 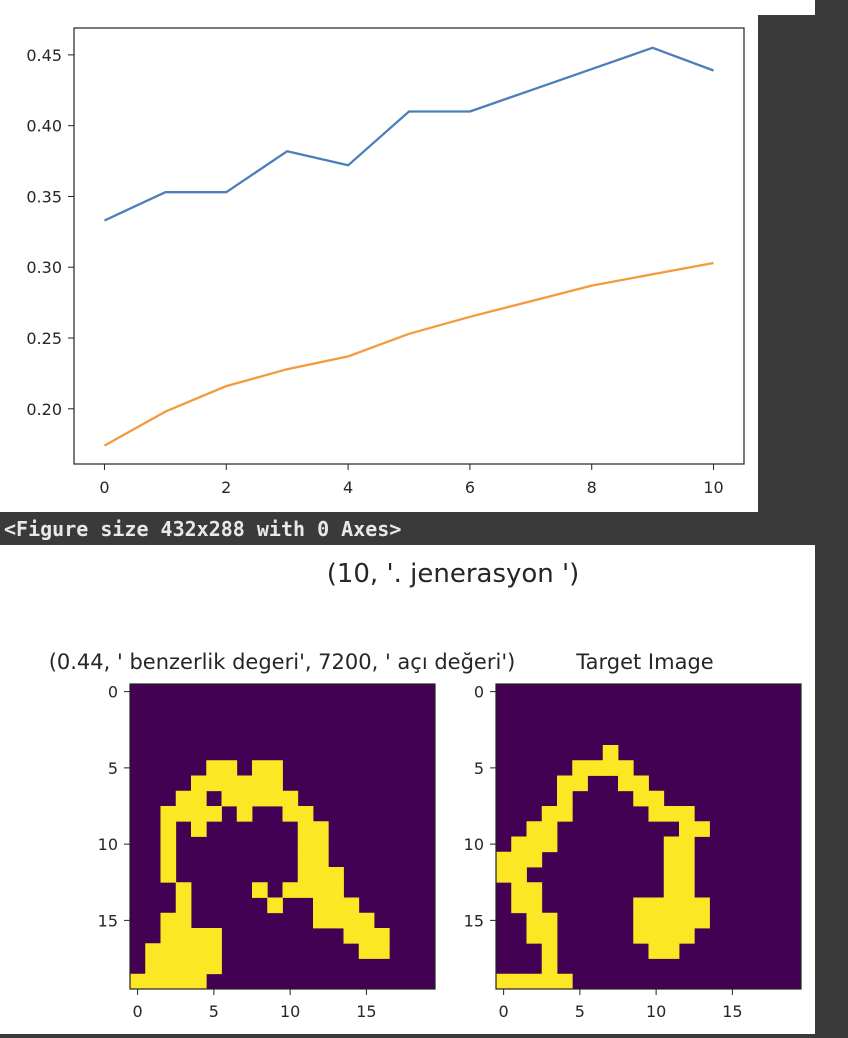 I want to click on y-tick-label: 0.45, so click(x=44, y=55).